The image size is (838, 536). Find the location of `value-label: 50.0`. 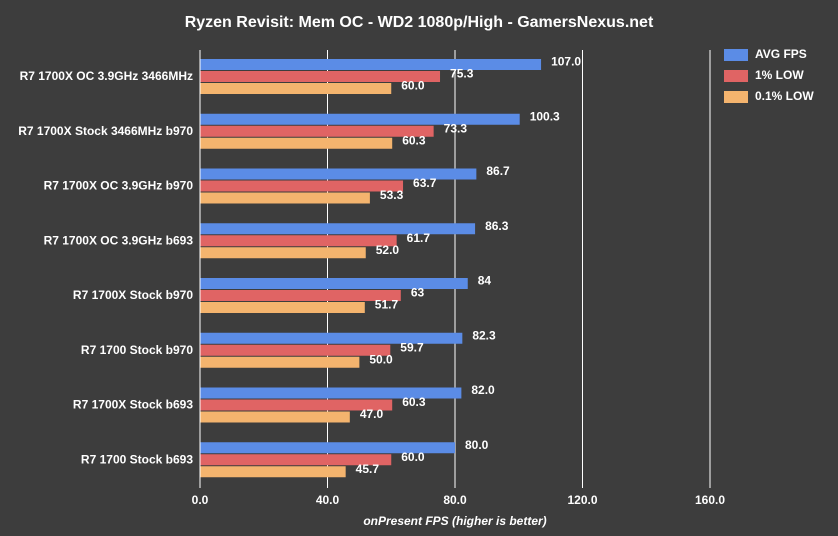

value-label: 50.0 is located at coordinates (381, 359).